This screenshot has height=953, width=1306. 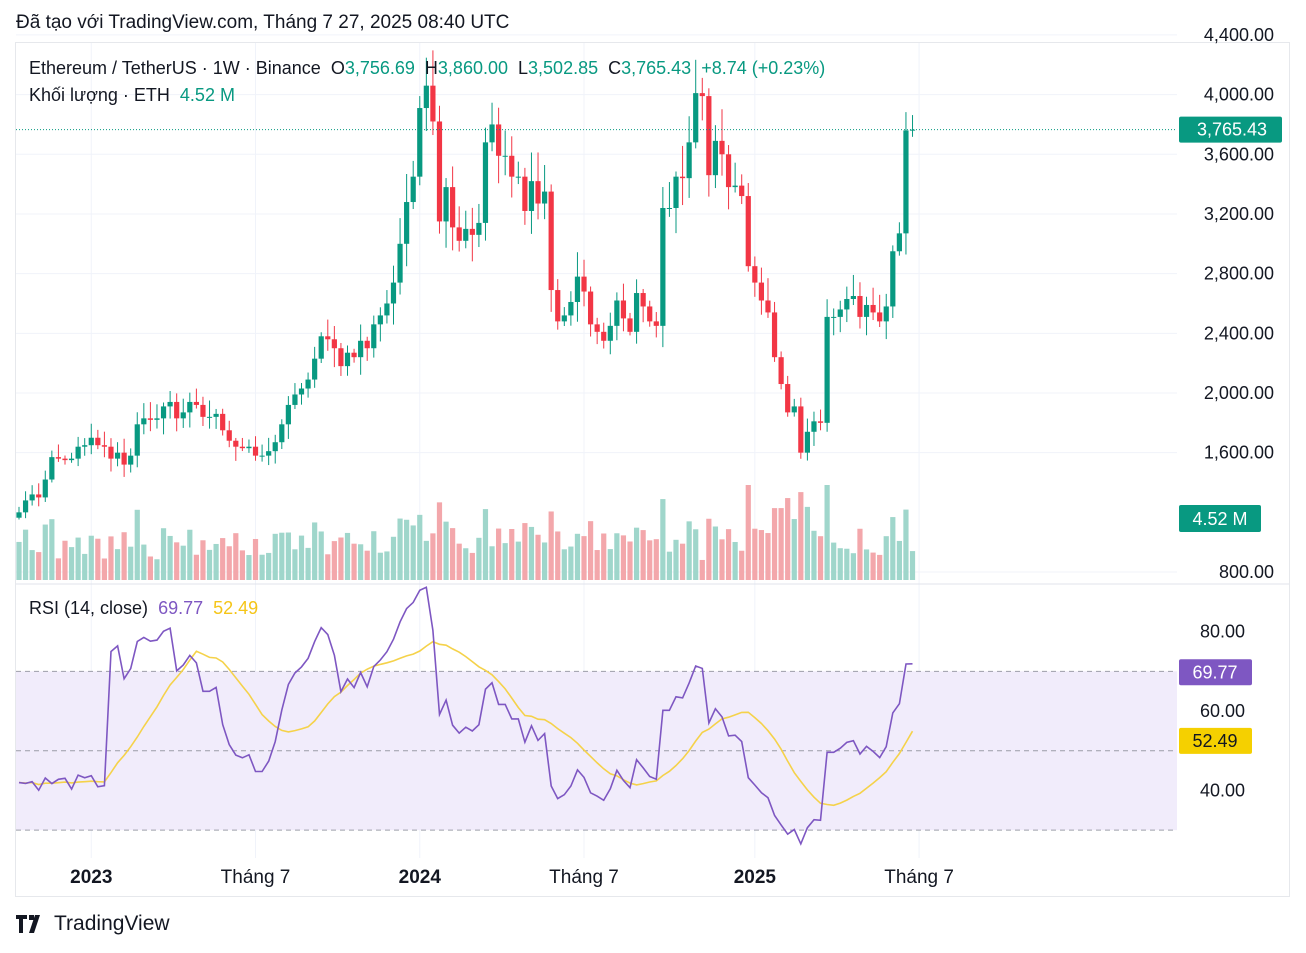 What do you see at coordinates (1220, 518) in the screenshot?
I see `volume-badge: 4.52 M` at bounding box center [1220, 518].